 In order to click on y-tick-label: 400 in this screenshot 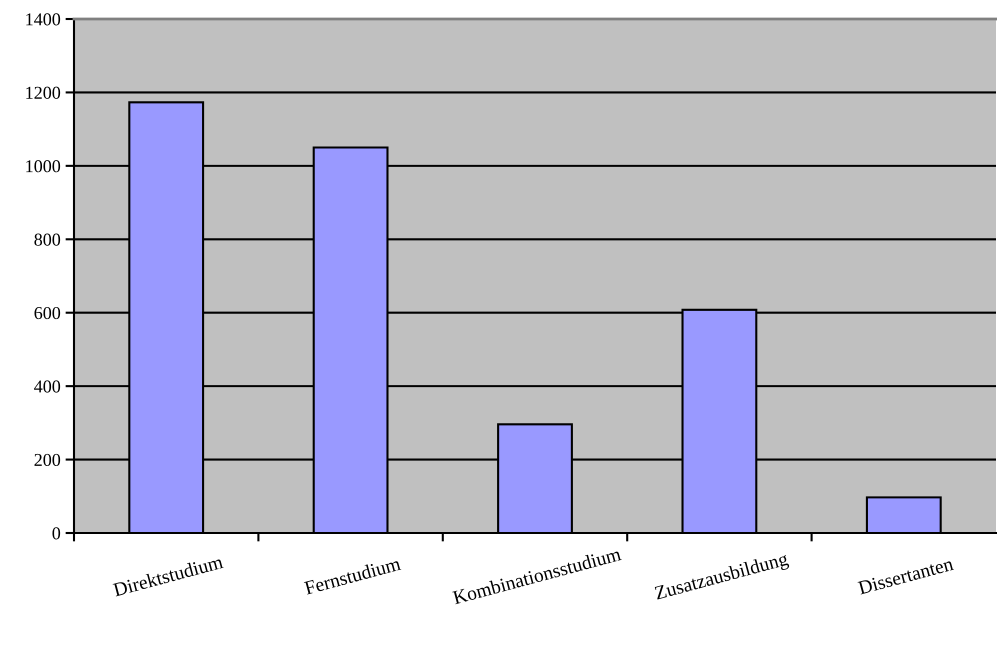, I will do `click(47, 386)`.